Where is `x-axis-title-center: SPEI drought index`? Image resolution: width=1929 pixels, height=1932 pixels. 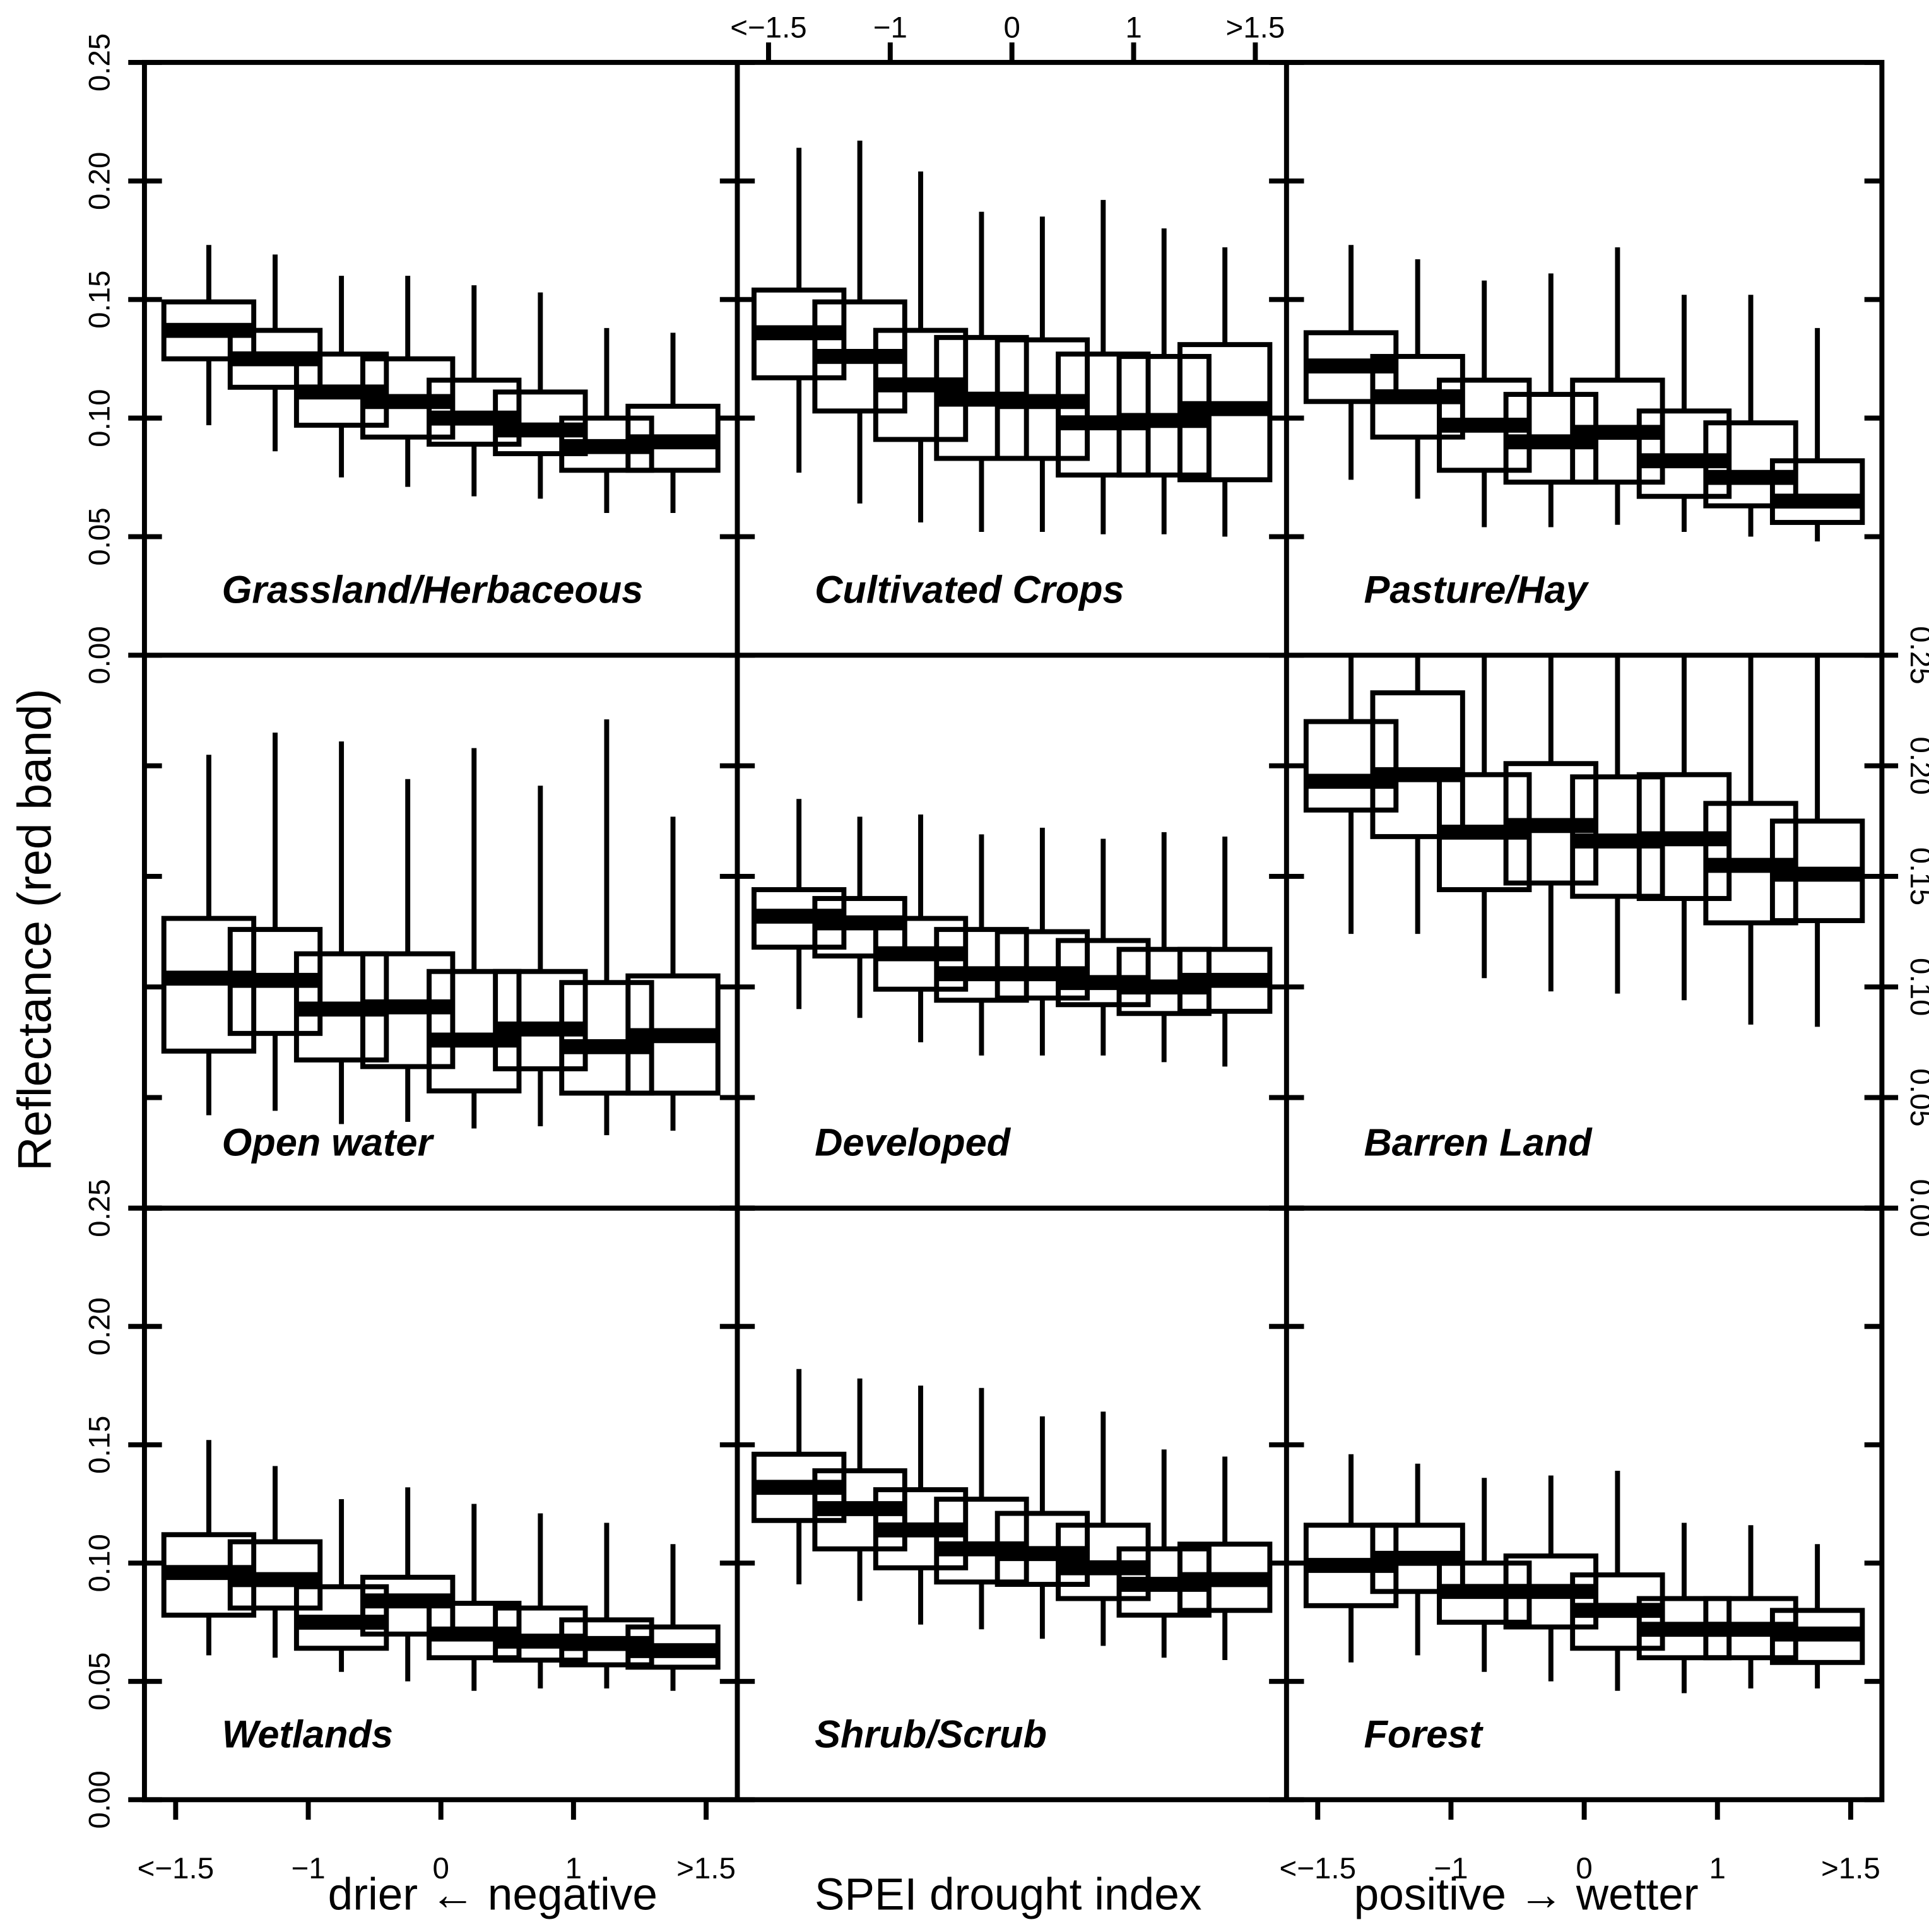
x-axis-title-center: SPEI drought index is located at coordinates (1008, 1894).